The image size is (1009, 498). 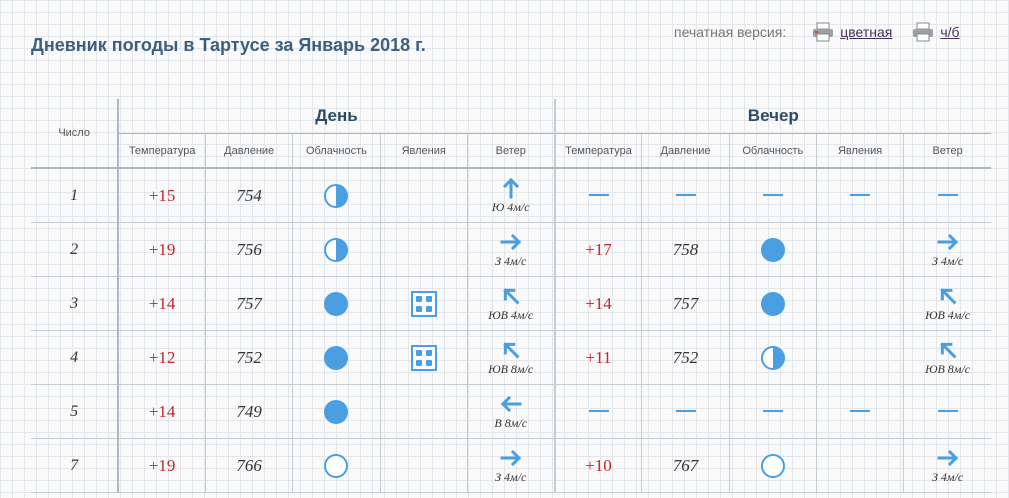 I want to click on evening-pressure-cell, so click(x=685, y=195).